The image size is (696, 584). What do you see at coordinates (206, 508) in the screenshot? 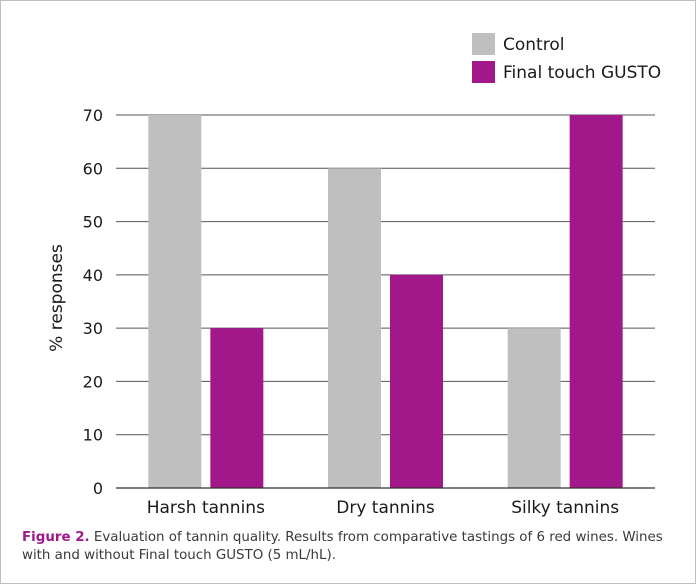
I see `x-category-label: Harsh tannins` at bounding box center [206, 508].